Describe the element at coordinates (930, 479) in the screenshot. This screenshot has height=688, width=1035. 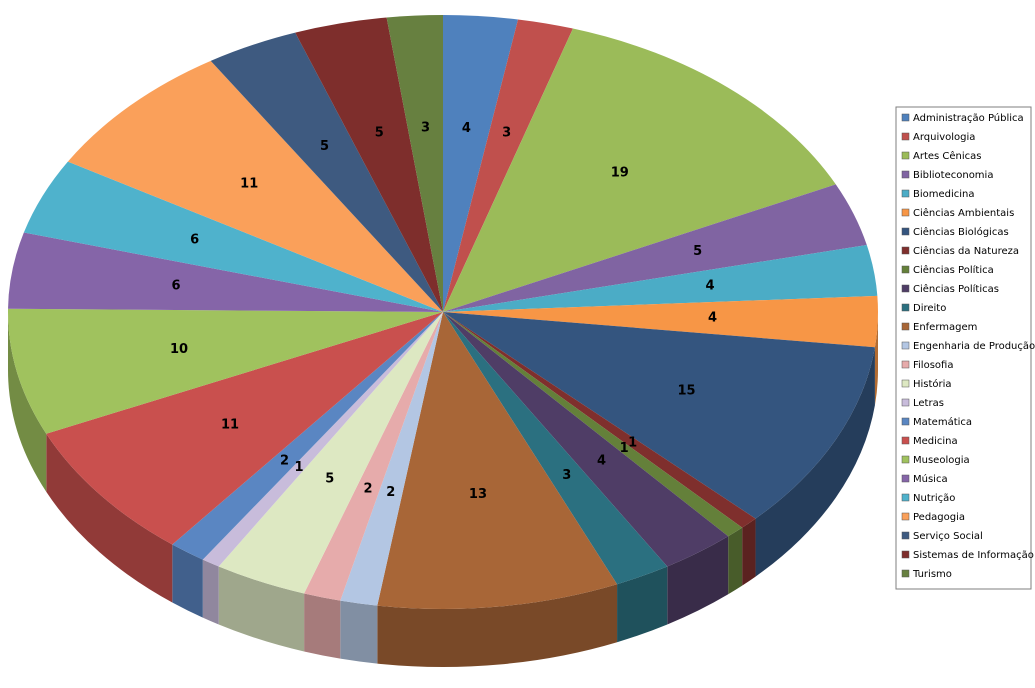
I see `legend-label: Música` at that location.